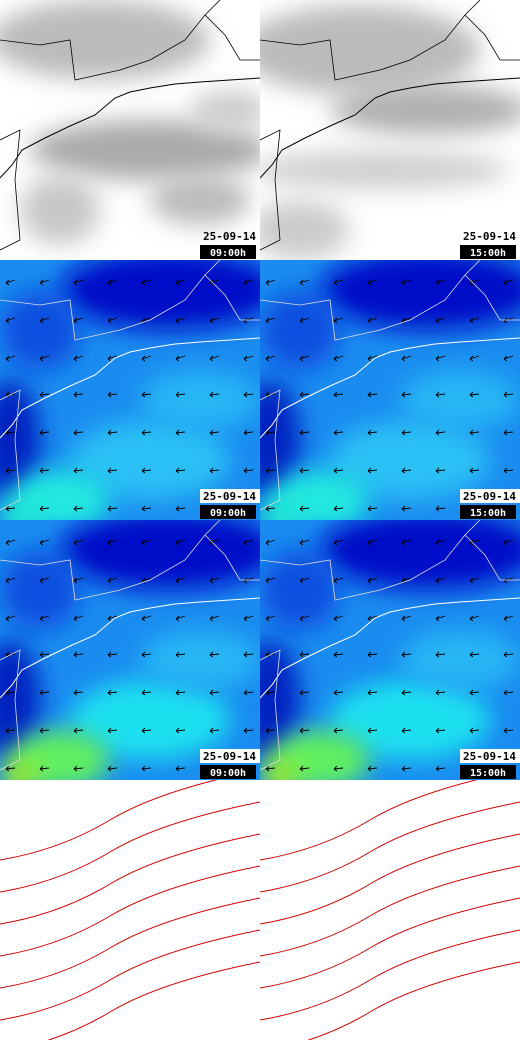 The height and width of the screenshot is (1040, 520). Describe the element at coordinates (390, 650) in the screenshot. I see `map-panel: 25-09-14 15:00h` at that location.